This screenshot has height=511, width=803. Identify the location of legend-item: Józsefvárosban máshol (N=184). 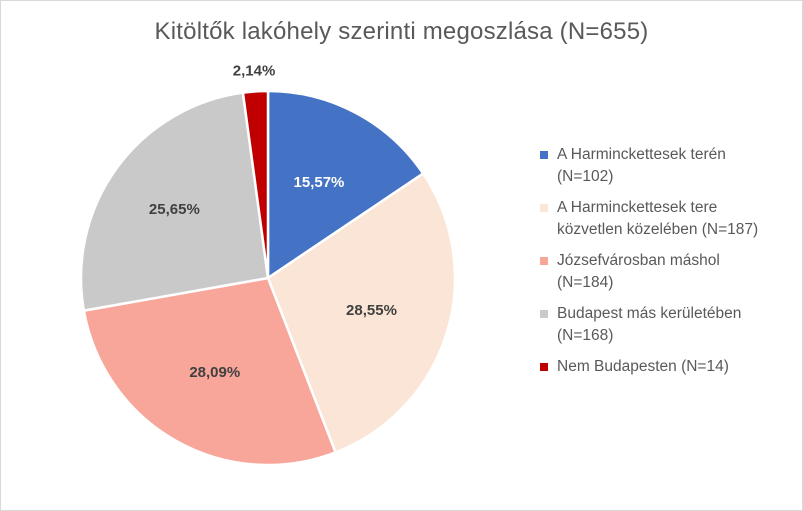
(667, 272).